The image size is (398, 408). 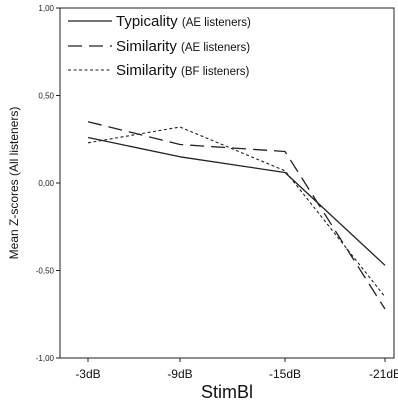 What do you see at coordinates (227, 392) in the screenshot?
I see `x-axis-title: StimBl` at bounding box center [227, 392].